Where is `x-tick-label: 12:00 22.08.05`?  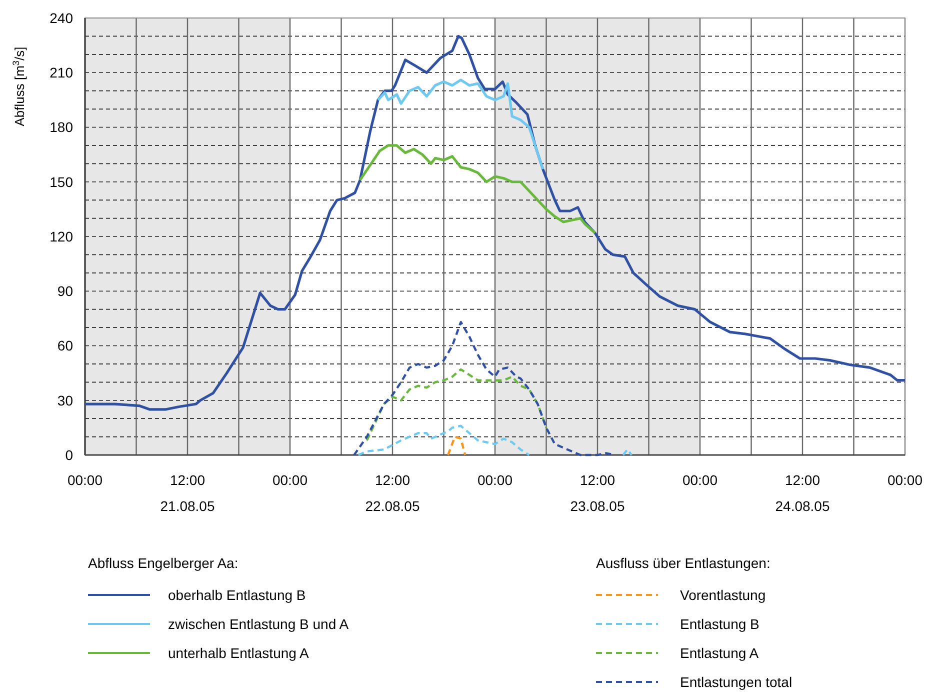
x-tick-label: 12:00 22.08.05 is located at coordinates (392, 493).